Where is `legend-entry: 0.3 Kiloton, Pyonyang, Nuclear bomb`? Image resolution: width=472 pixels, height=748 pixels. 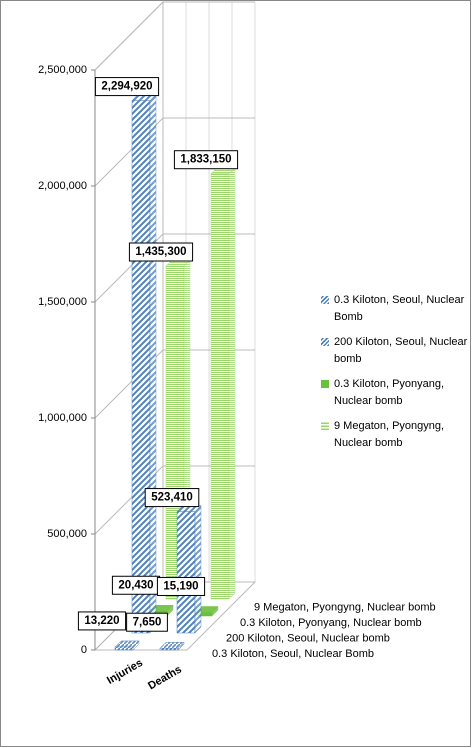 legend-entry: 0.3 Kiloton, Pyonyang, Nuclear bomb is located at coordinates (396, 393).